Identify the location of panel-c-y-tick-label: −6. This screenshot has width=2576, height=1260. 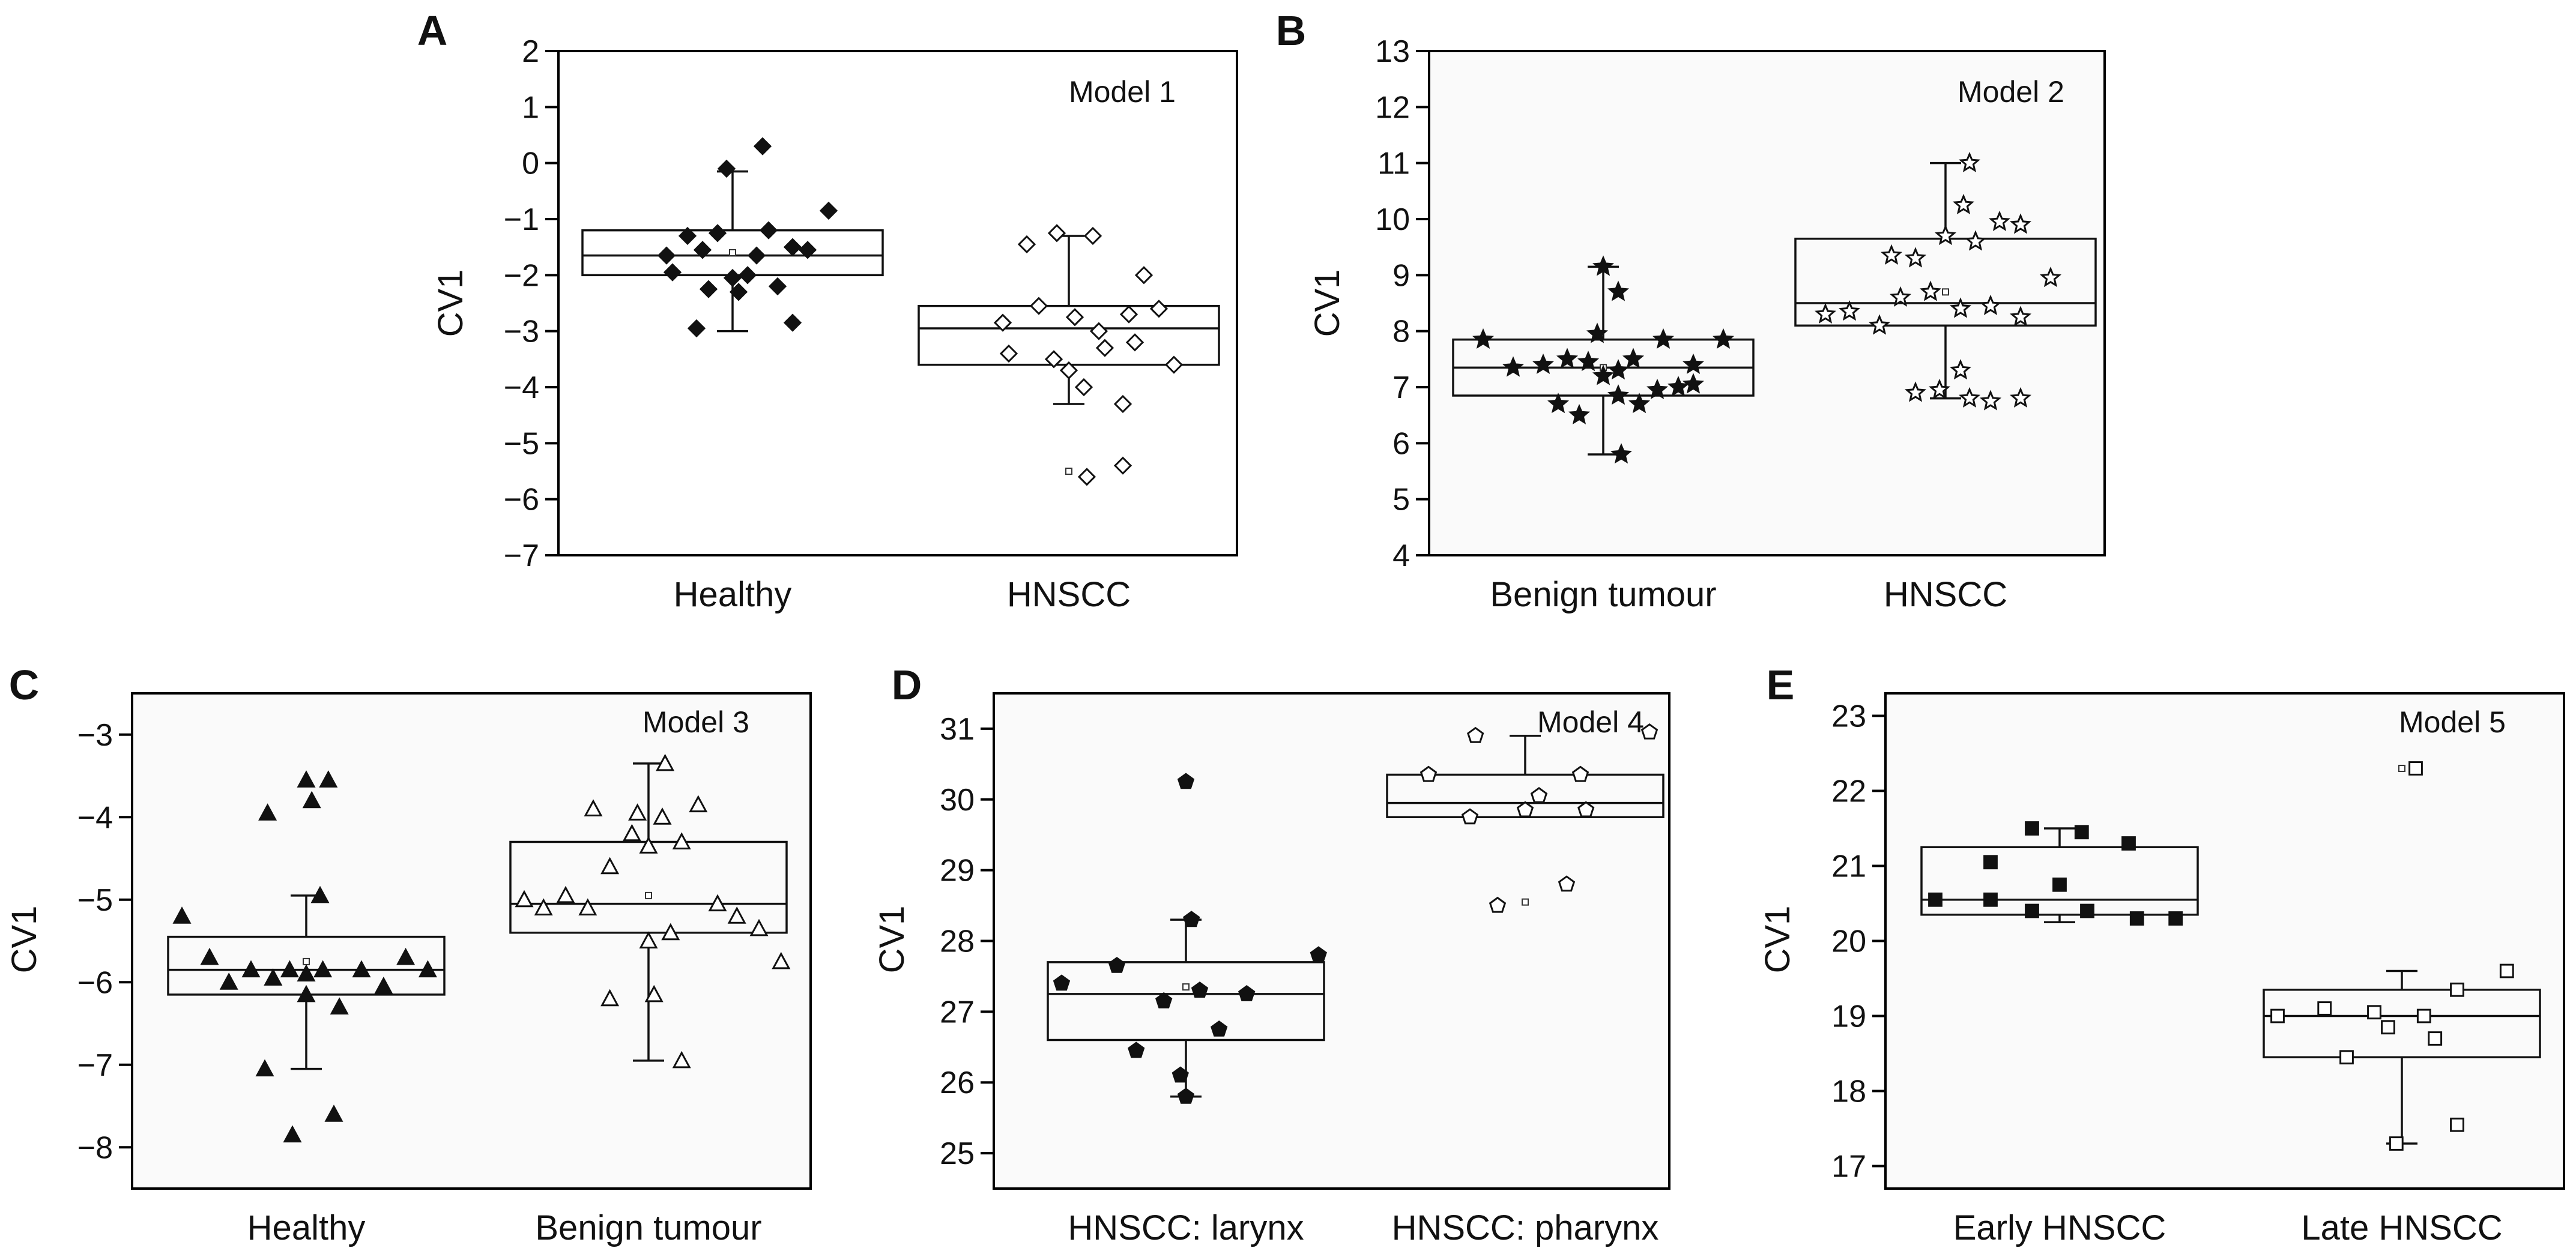
(95, 982).